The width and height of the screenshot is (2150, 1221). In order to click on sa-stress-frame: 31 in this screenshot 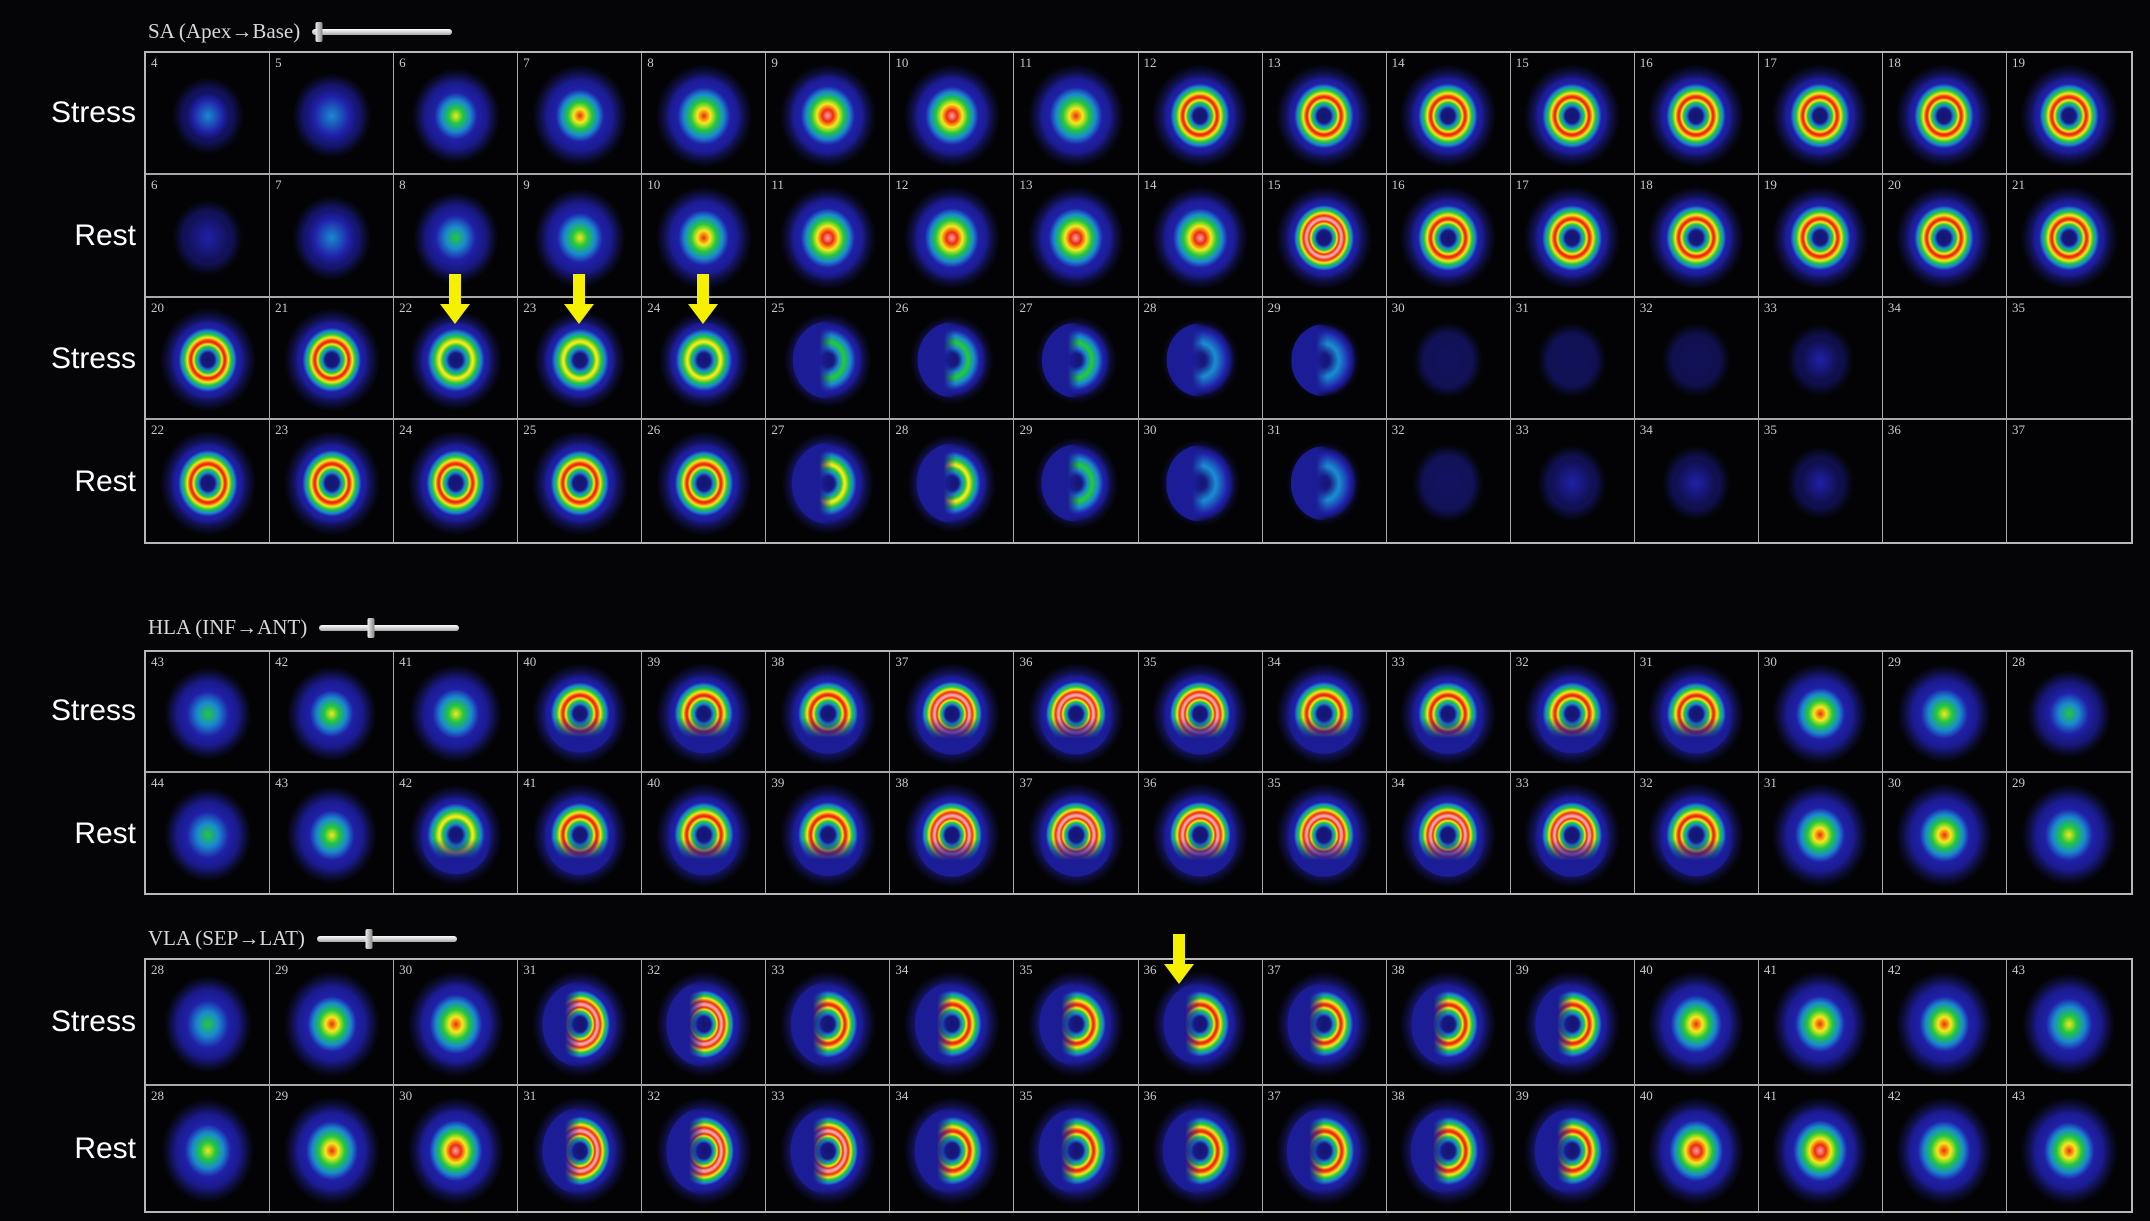, I will do `click(1572, 358)`.